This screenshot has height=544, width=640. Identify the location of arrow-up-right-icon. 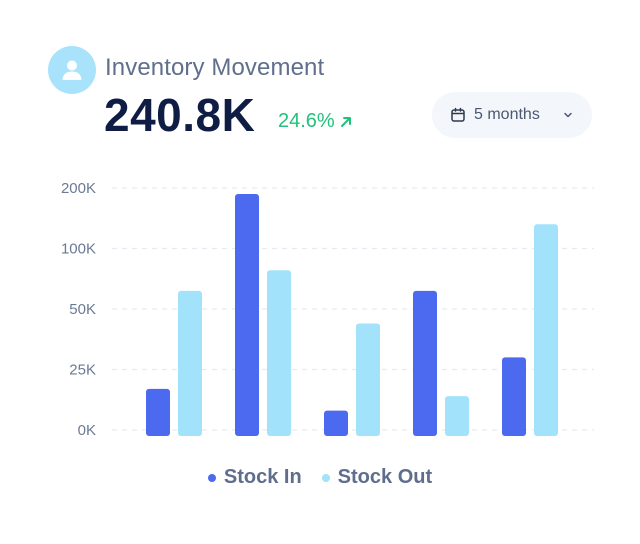
(345, 121).